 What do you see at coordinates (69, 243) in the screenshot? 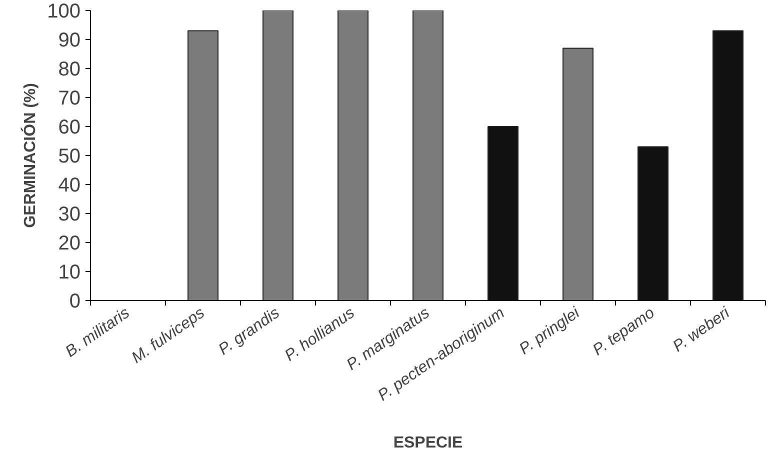
I see `y-tick-label: 20` at bounding box center [69, 243].